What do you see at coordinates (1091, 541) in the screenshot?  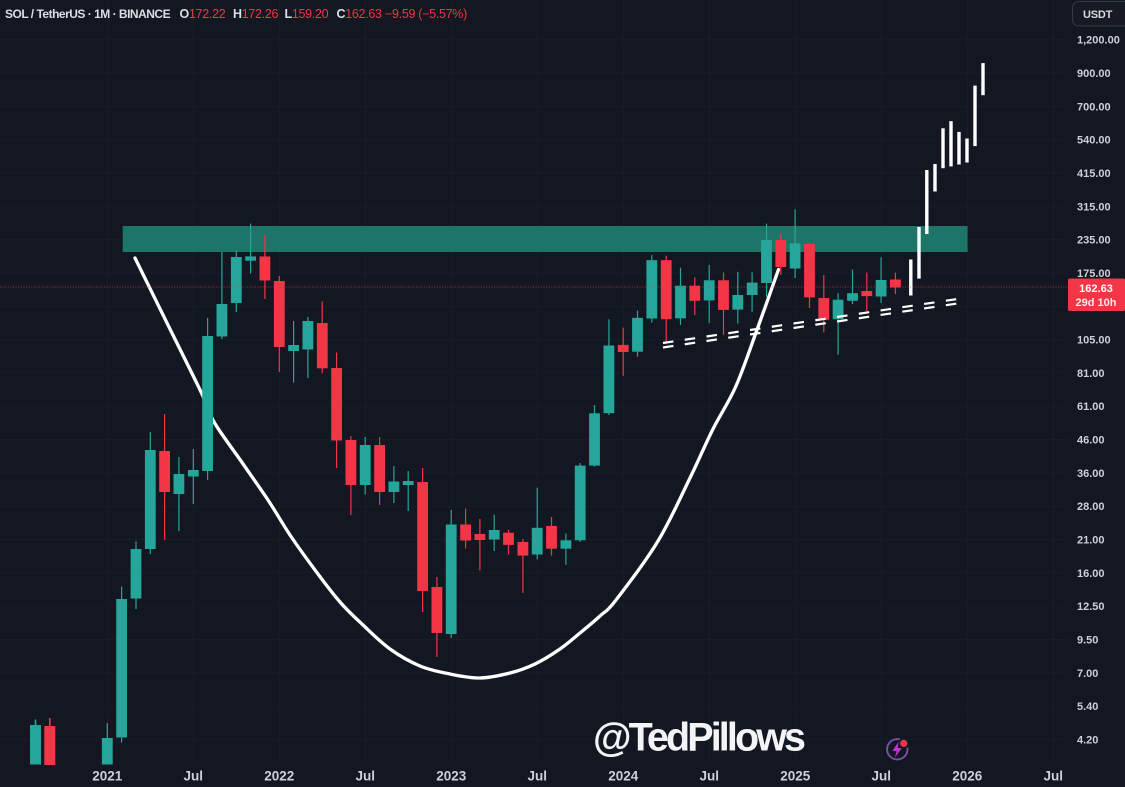 I see `svg-text: 21.00` at bounding box center [1091, 541].